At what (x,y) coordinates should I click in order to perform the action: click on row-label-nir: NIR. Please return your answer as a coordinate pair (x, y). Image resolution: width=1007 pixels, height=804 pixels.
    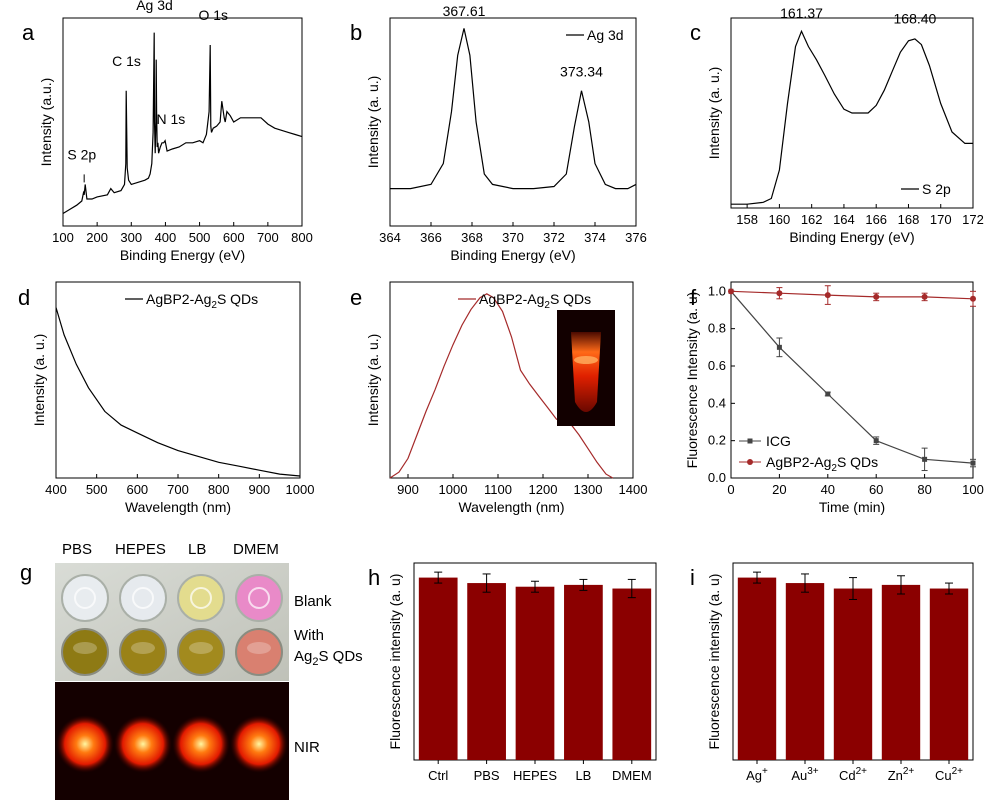
    Looking at the image, I should click on (307, 747).